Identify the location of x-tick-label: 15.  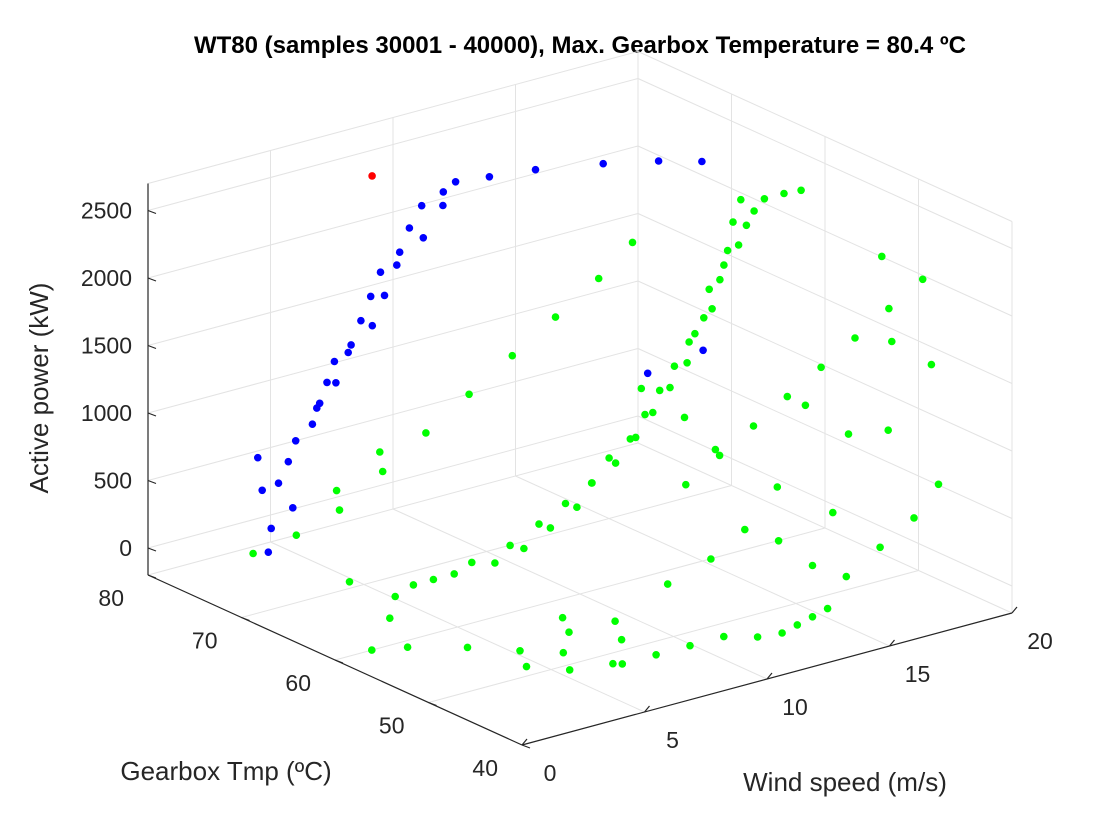
(918, 674).